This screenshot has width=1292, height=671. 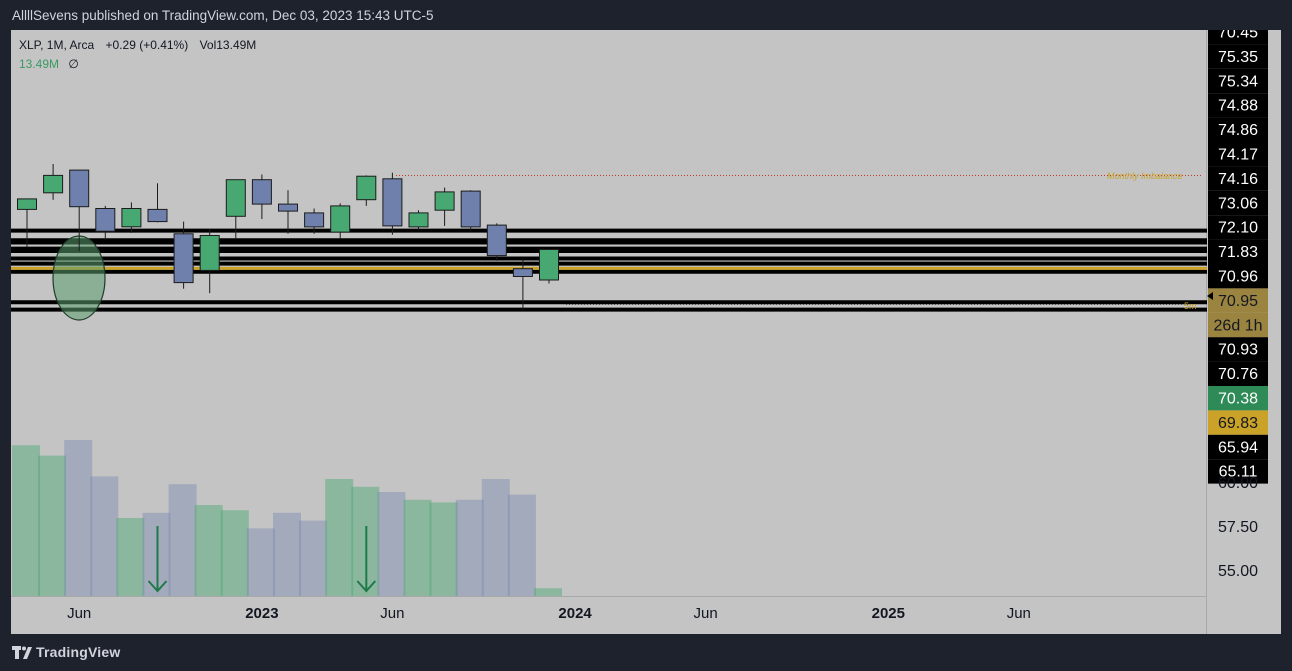 I want to click on time-axis-label: 2024, so click(x=575, y=613).